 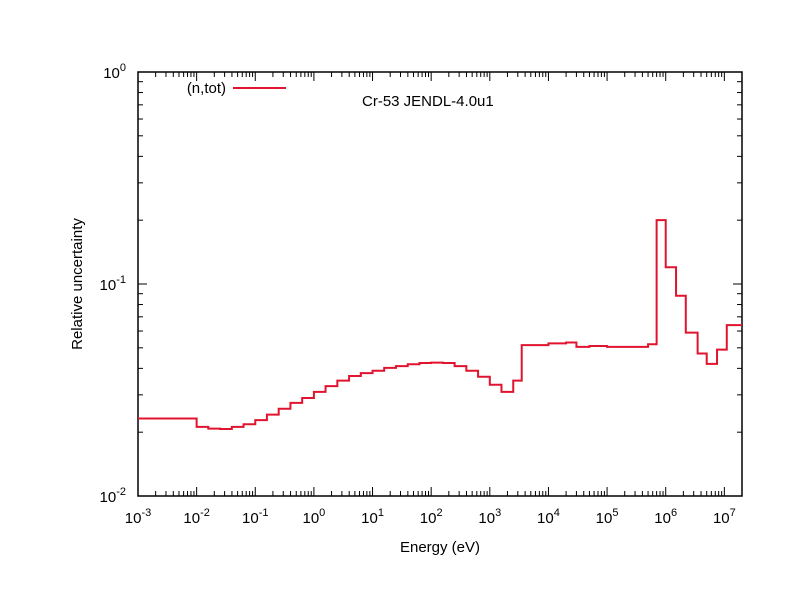 What do you see at coordinates (372, 517) in the screenshot?
I see `x-tick-label: 10¹` at bounding box center [372, 517].